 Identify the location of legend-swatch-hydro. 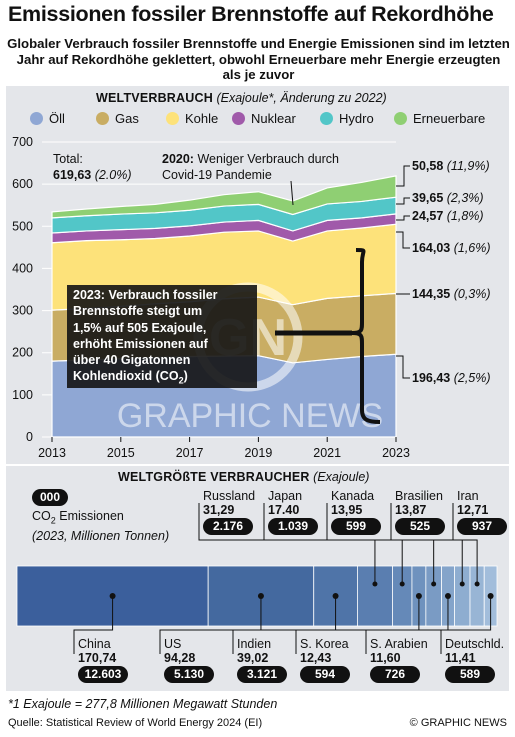
(326, 118).